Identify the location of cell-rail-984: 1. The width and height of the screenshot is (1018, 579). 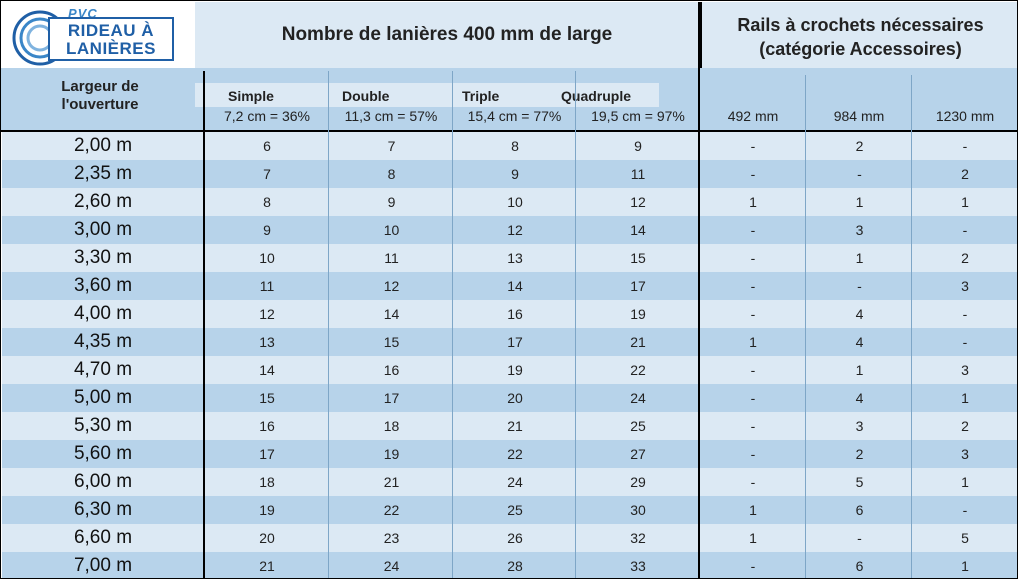
(859, 258).